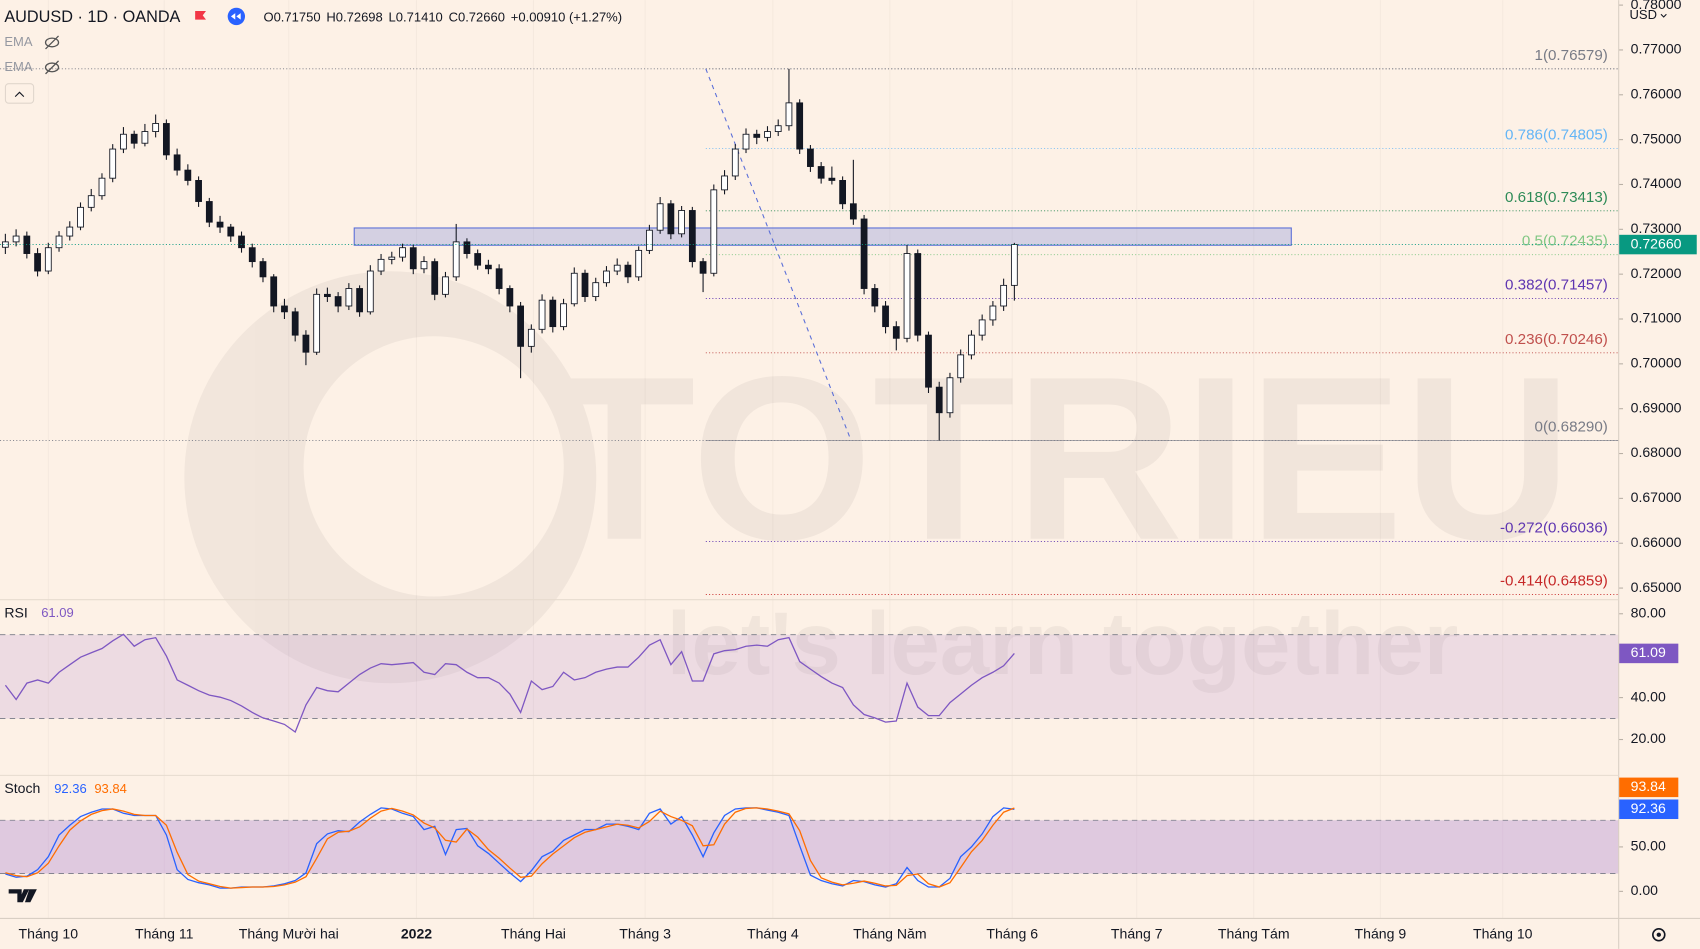 The image size is (1700, 949). I want to click on currency: USD, so click(1643, 14).